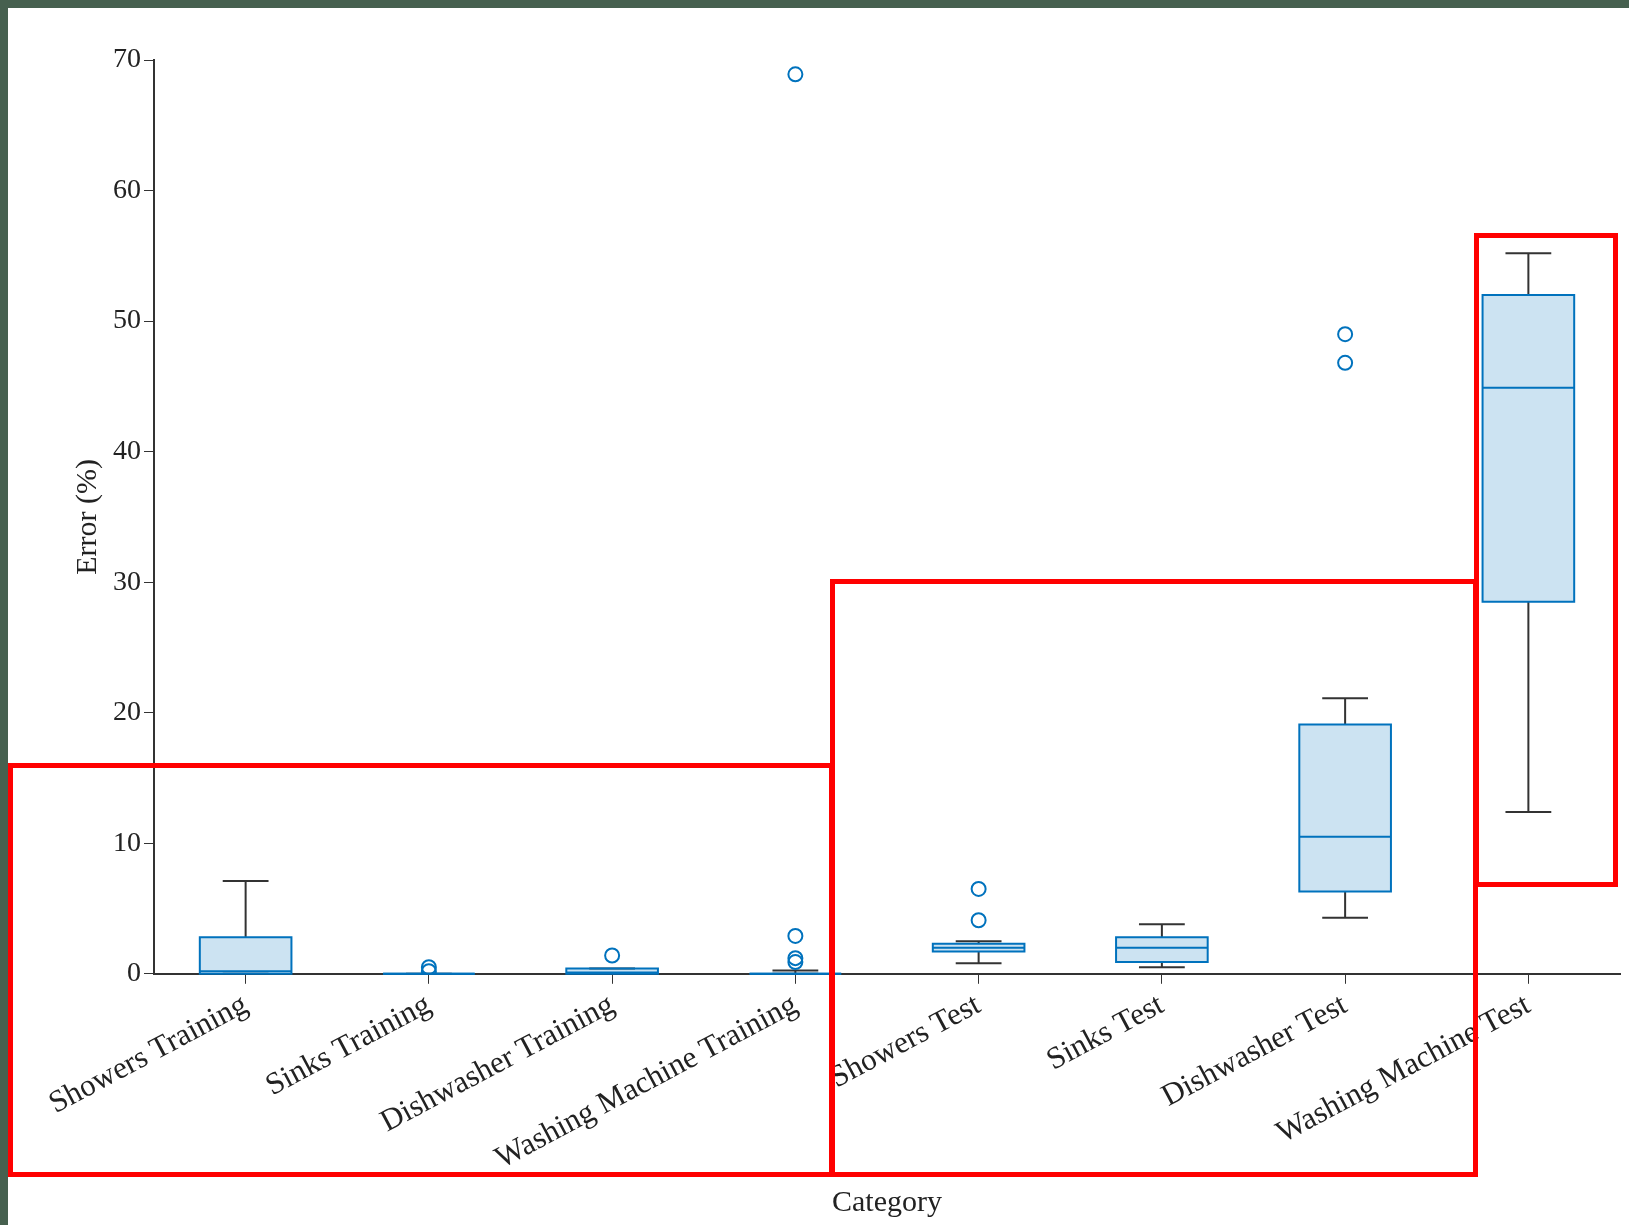 The image size is (1629, 1225). What do you see at coordinates (887, 1200) in the screenshot?
I see `x-axis-title: Category` at bounding box center [887, 1200].